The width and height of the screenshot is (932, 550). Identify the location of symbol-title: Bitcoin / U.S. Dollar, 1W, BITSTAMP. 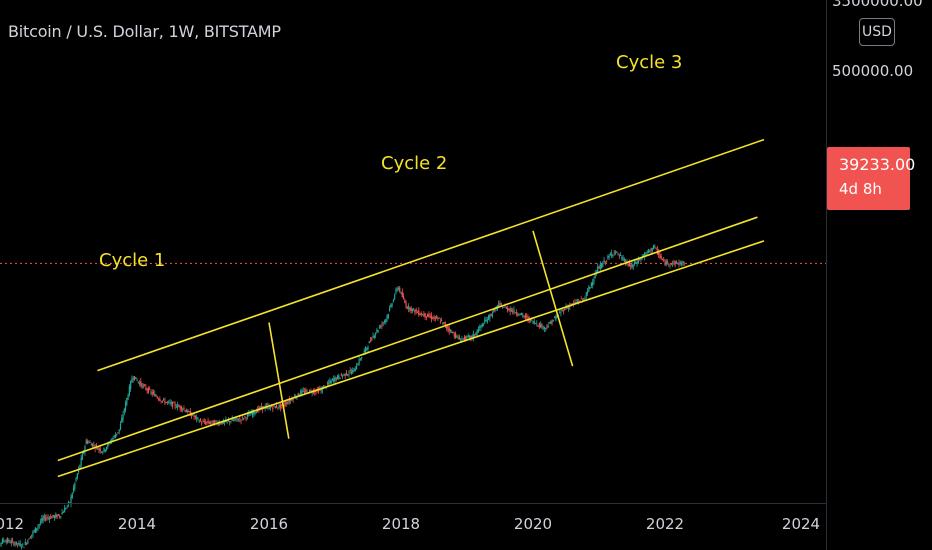
(144, 31).